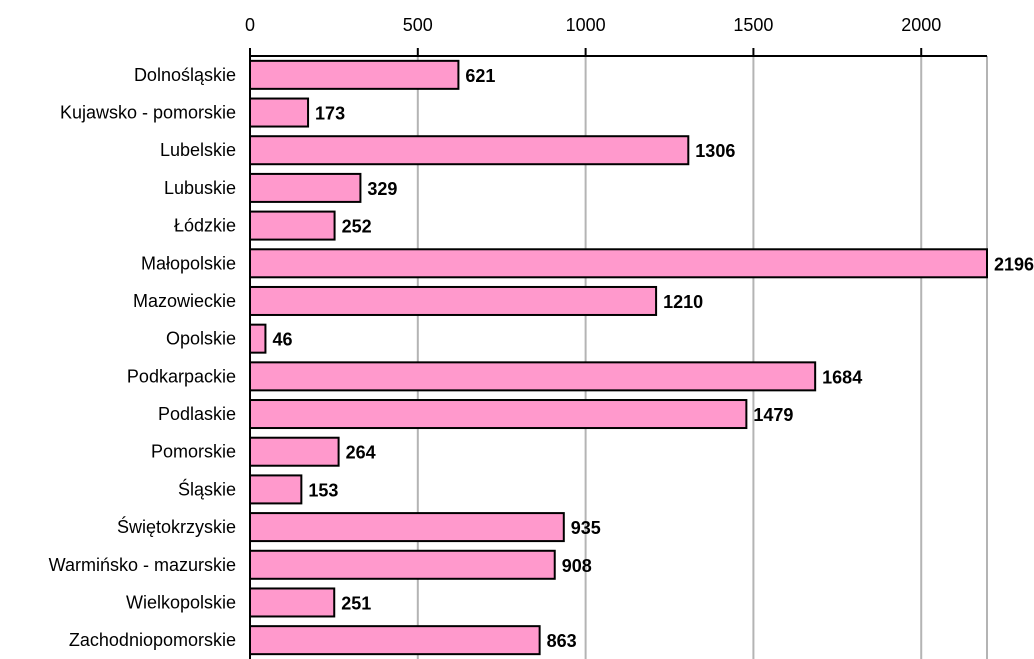  Describe the element at coordinates (282, 340) in the screenshot. I see `value-label: 46` at that location.